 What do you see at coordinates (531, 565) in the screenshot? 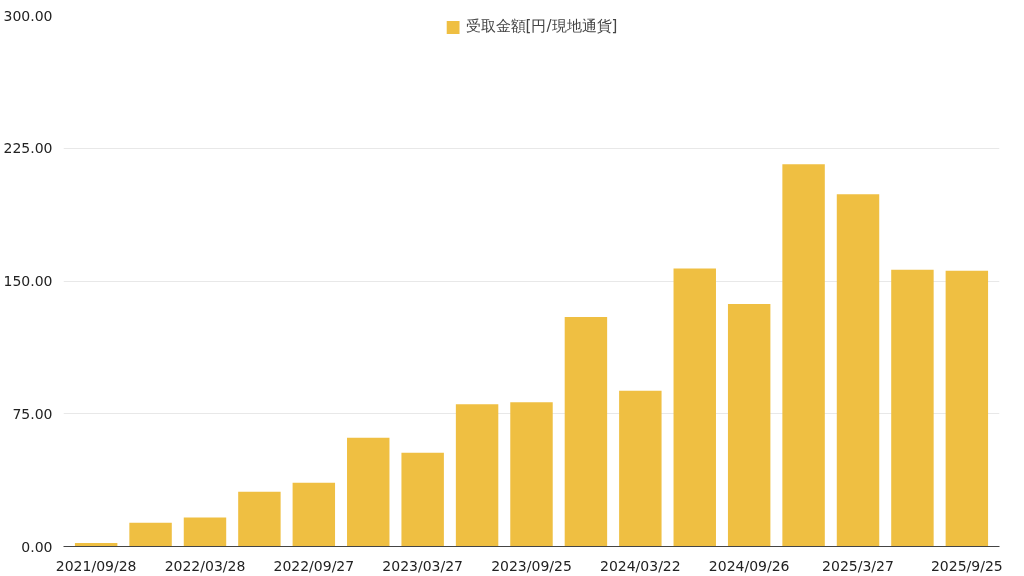
I see `x-tick-label: 2023/09/25` at bounding box center [531, 565].